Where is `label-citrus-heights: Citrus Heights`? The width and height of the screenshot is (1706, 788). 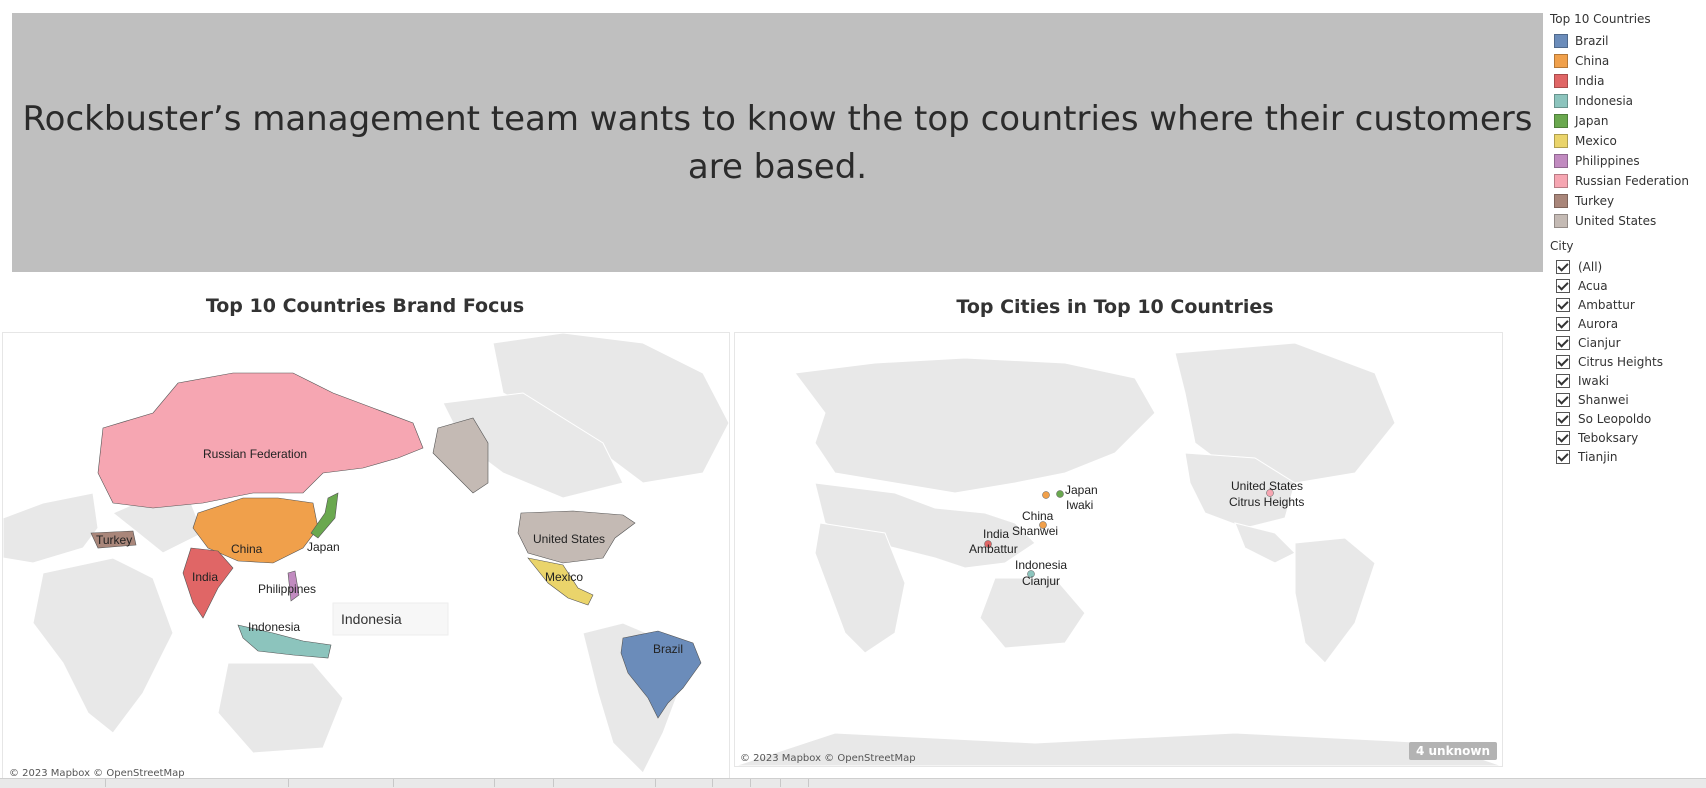 label-citrus-heights: Citrus Heights is located at coordinates (1266, 502).